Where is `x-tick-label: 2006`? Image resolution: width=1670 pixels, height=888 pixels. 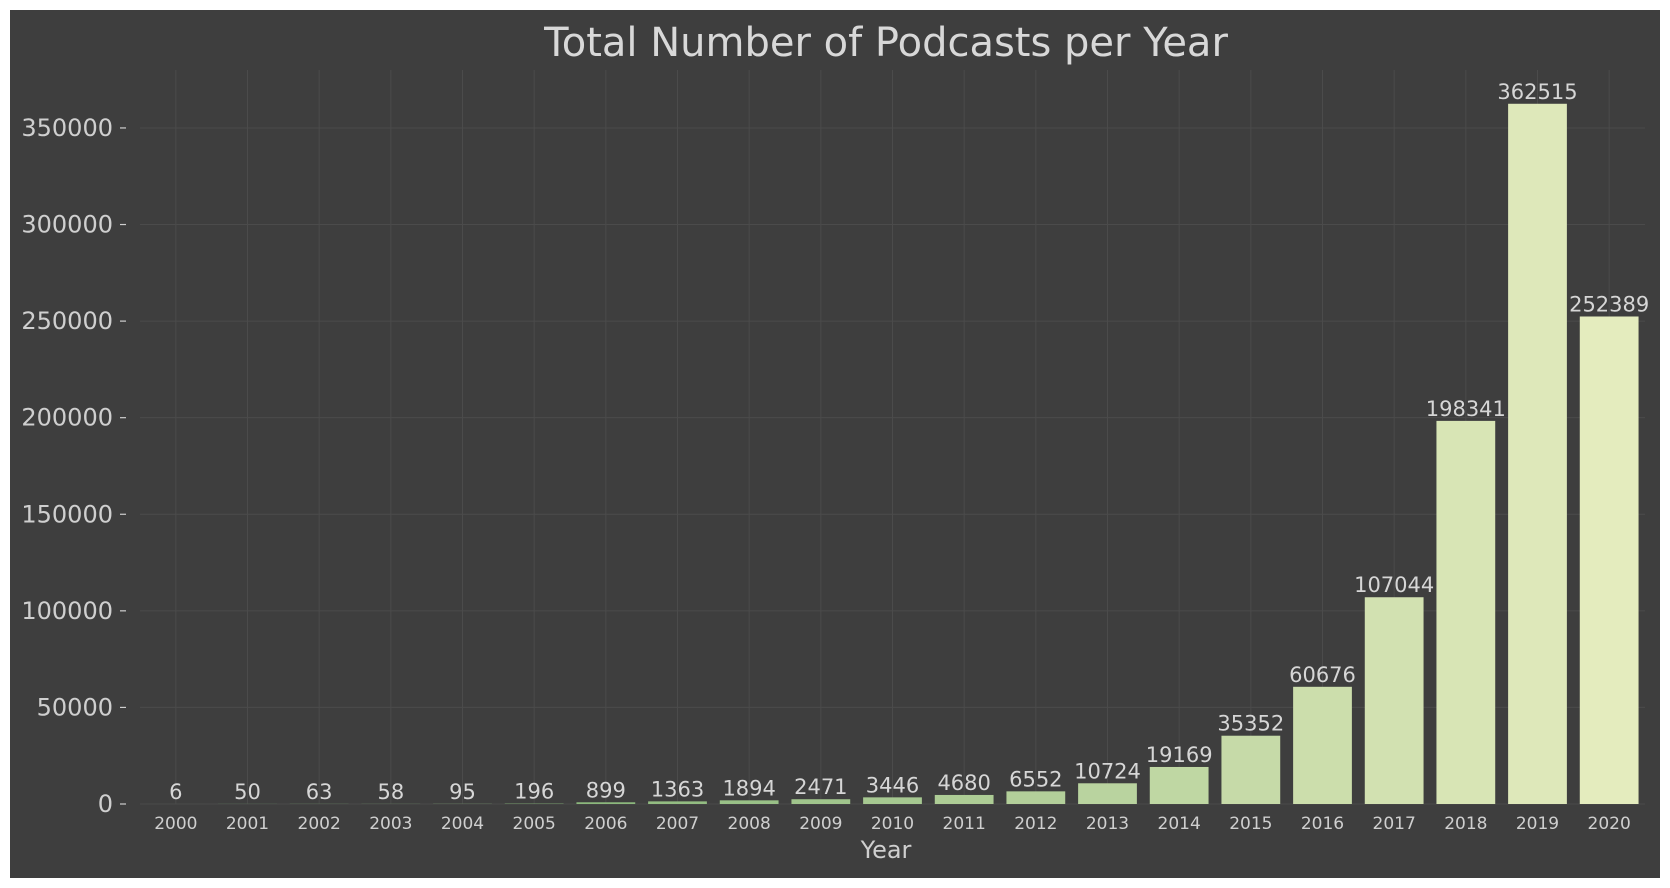
x-tick-label: 2006 is located at coordinates (605, 824).